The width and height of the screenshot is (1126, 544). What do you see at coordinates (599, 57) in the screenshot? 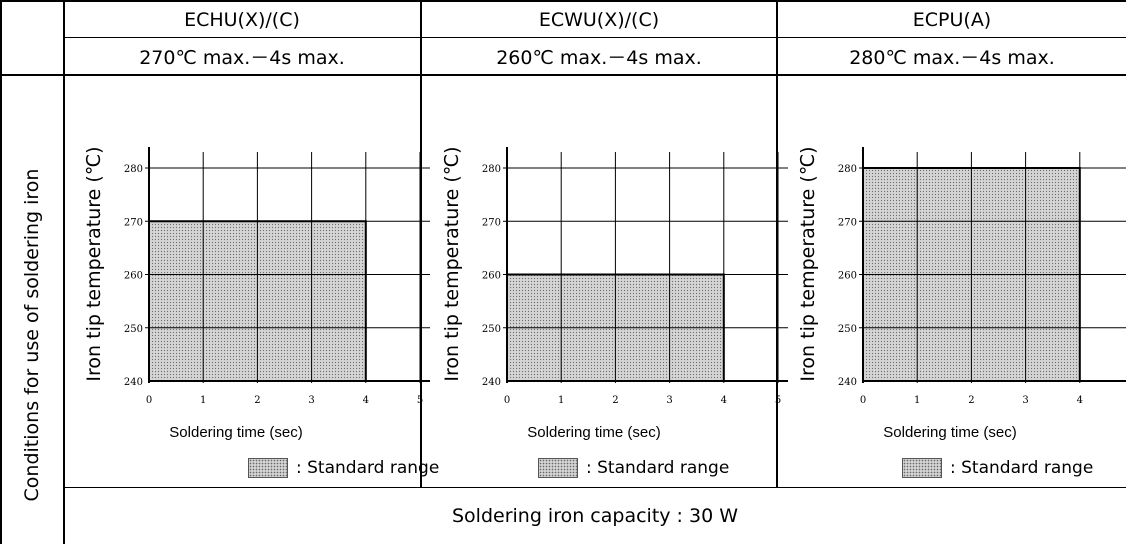
I see `condition-ecwu: 260℃ max.－4s max.` at bounding box center [599, 57].